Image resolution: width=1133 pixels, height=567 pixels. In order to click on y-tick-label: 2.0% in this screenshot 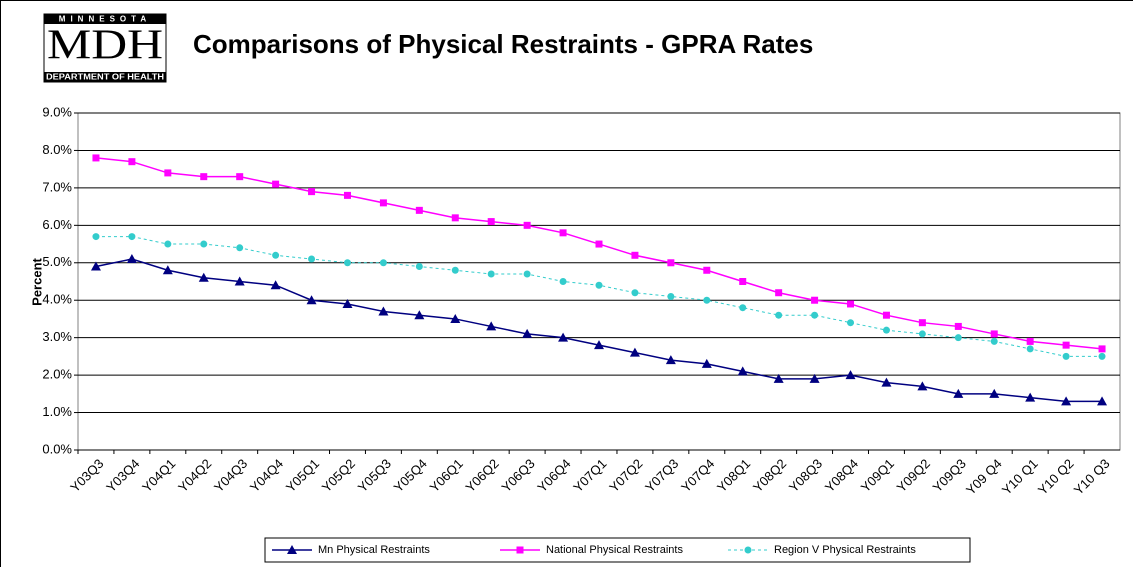, I will do `click(57, 374)`.